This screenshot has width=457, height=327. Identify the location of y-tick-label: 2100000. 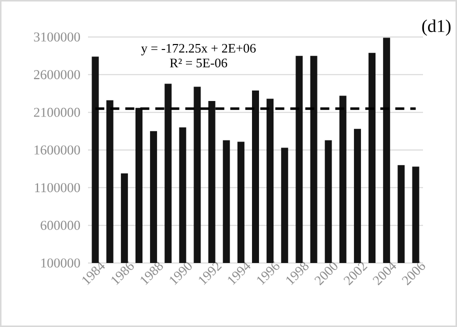
(57, 112).